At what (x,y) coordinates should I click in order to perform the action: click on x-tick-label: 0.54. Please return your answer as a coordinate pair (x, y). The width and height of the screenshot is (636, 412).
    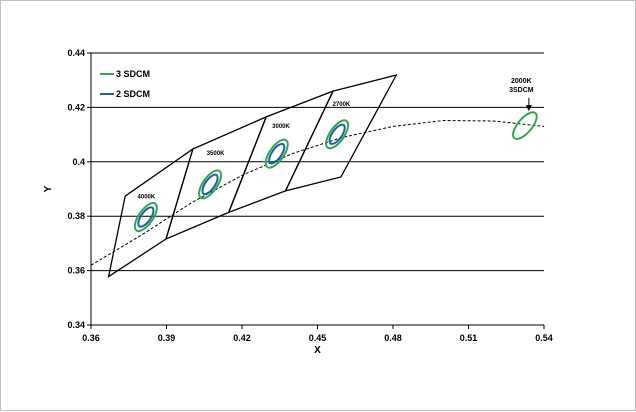
    Looking at the image, I should click on (544, 338).